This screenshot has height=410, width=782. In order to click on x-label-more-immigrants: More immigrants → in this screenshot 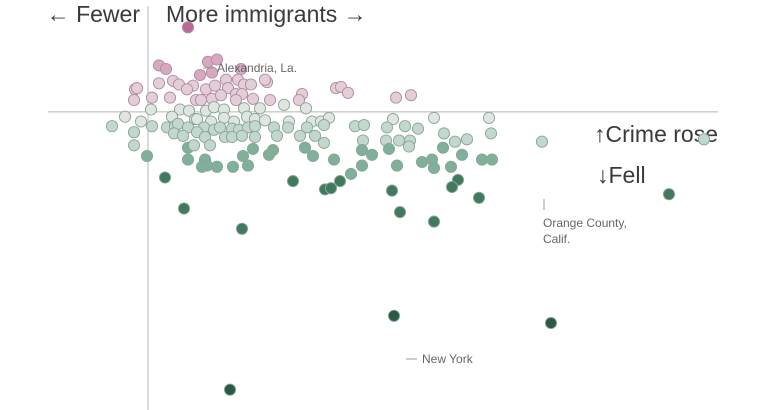, I will do `click(266, 14)`.